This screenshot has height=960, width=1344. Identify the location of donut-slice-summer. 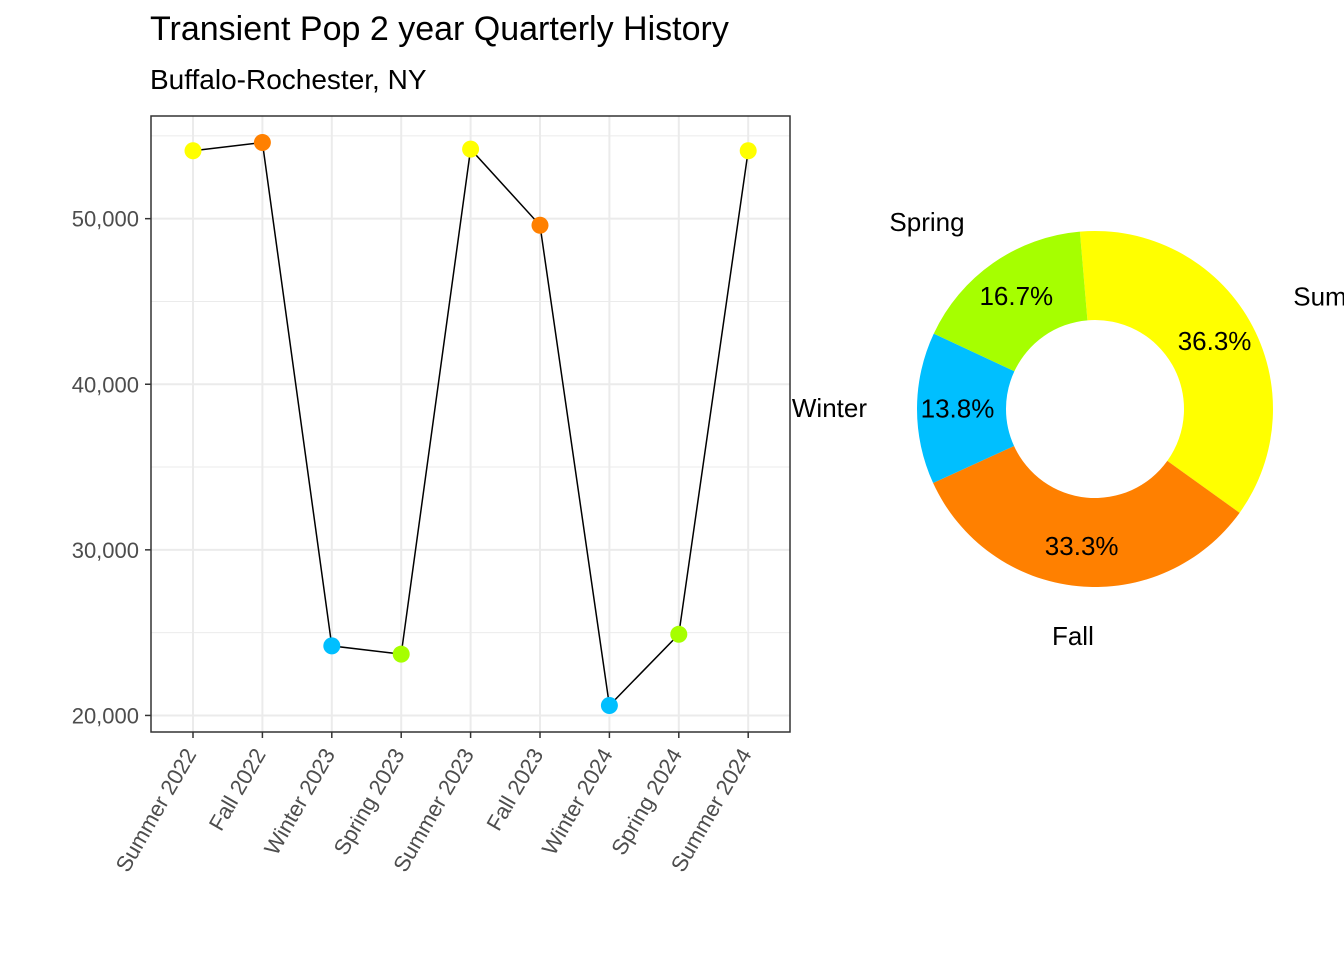
(1176, 372).